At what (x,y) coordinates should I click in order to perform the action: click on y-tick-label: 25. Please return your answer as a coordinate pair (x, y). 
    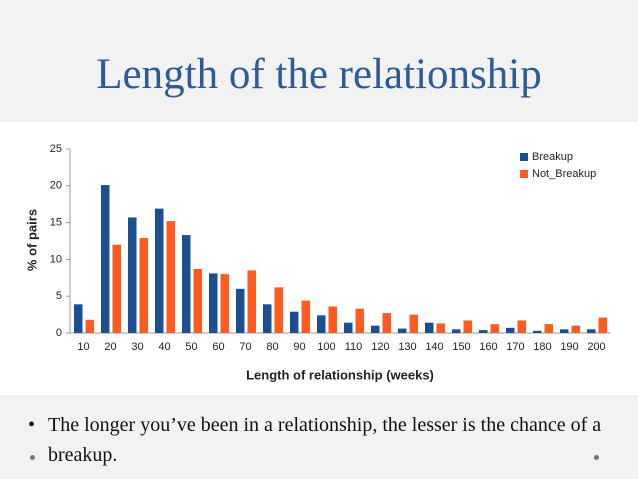
    Looking at the image, I should click on (56, 149).